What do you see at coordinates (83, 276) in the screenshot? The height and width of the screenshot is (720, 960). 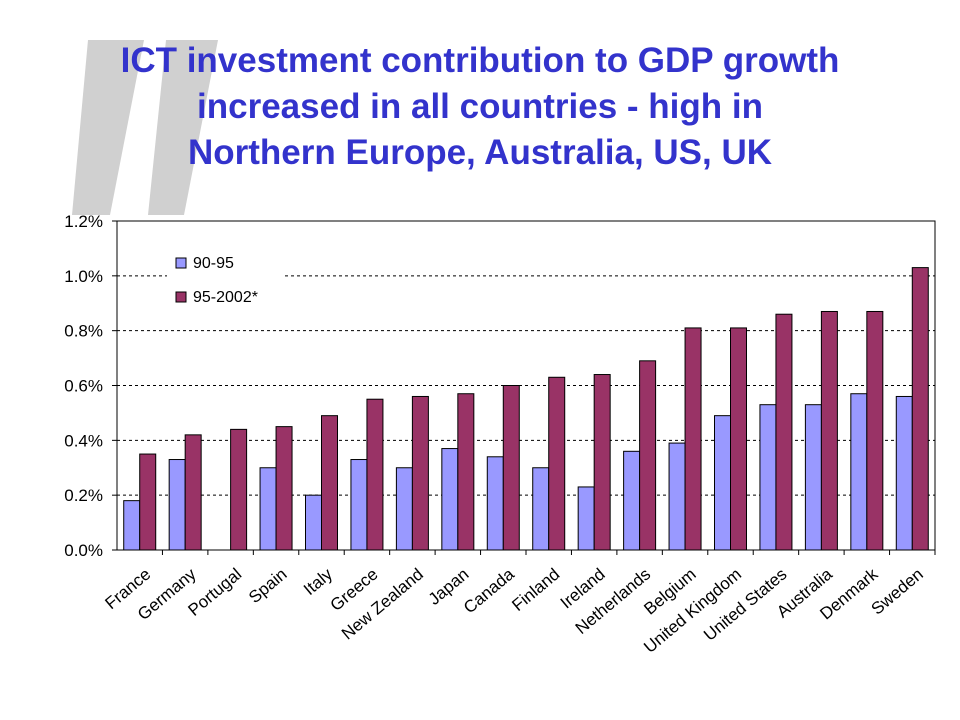 I see `y-tick-label: 1.0%` at bounding box center [83, 276].